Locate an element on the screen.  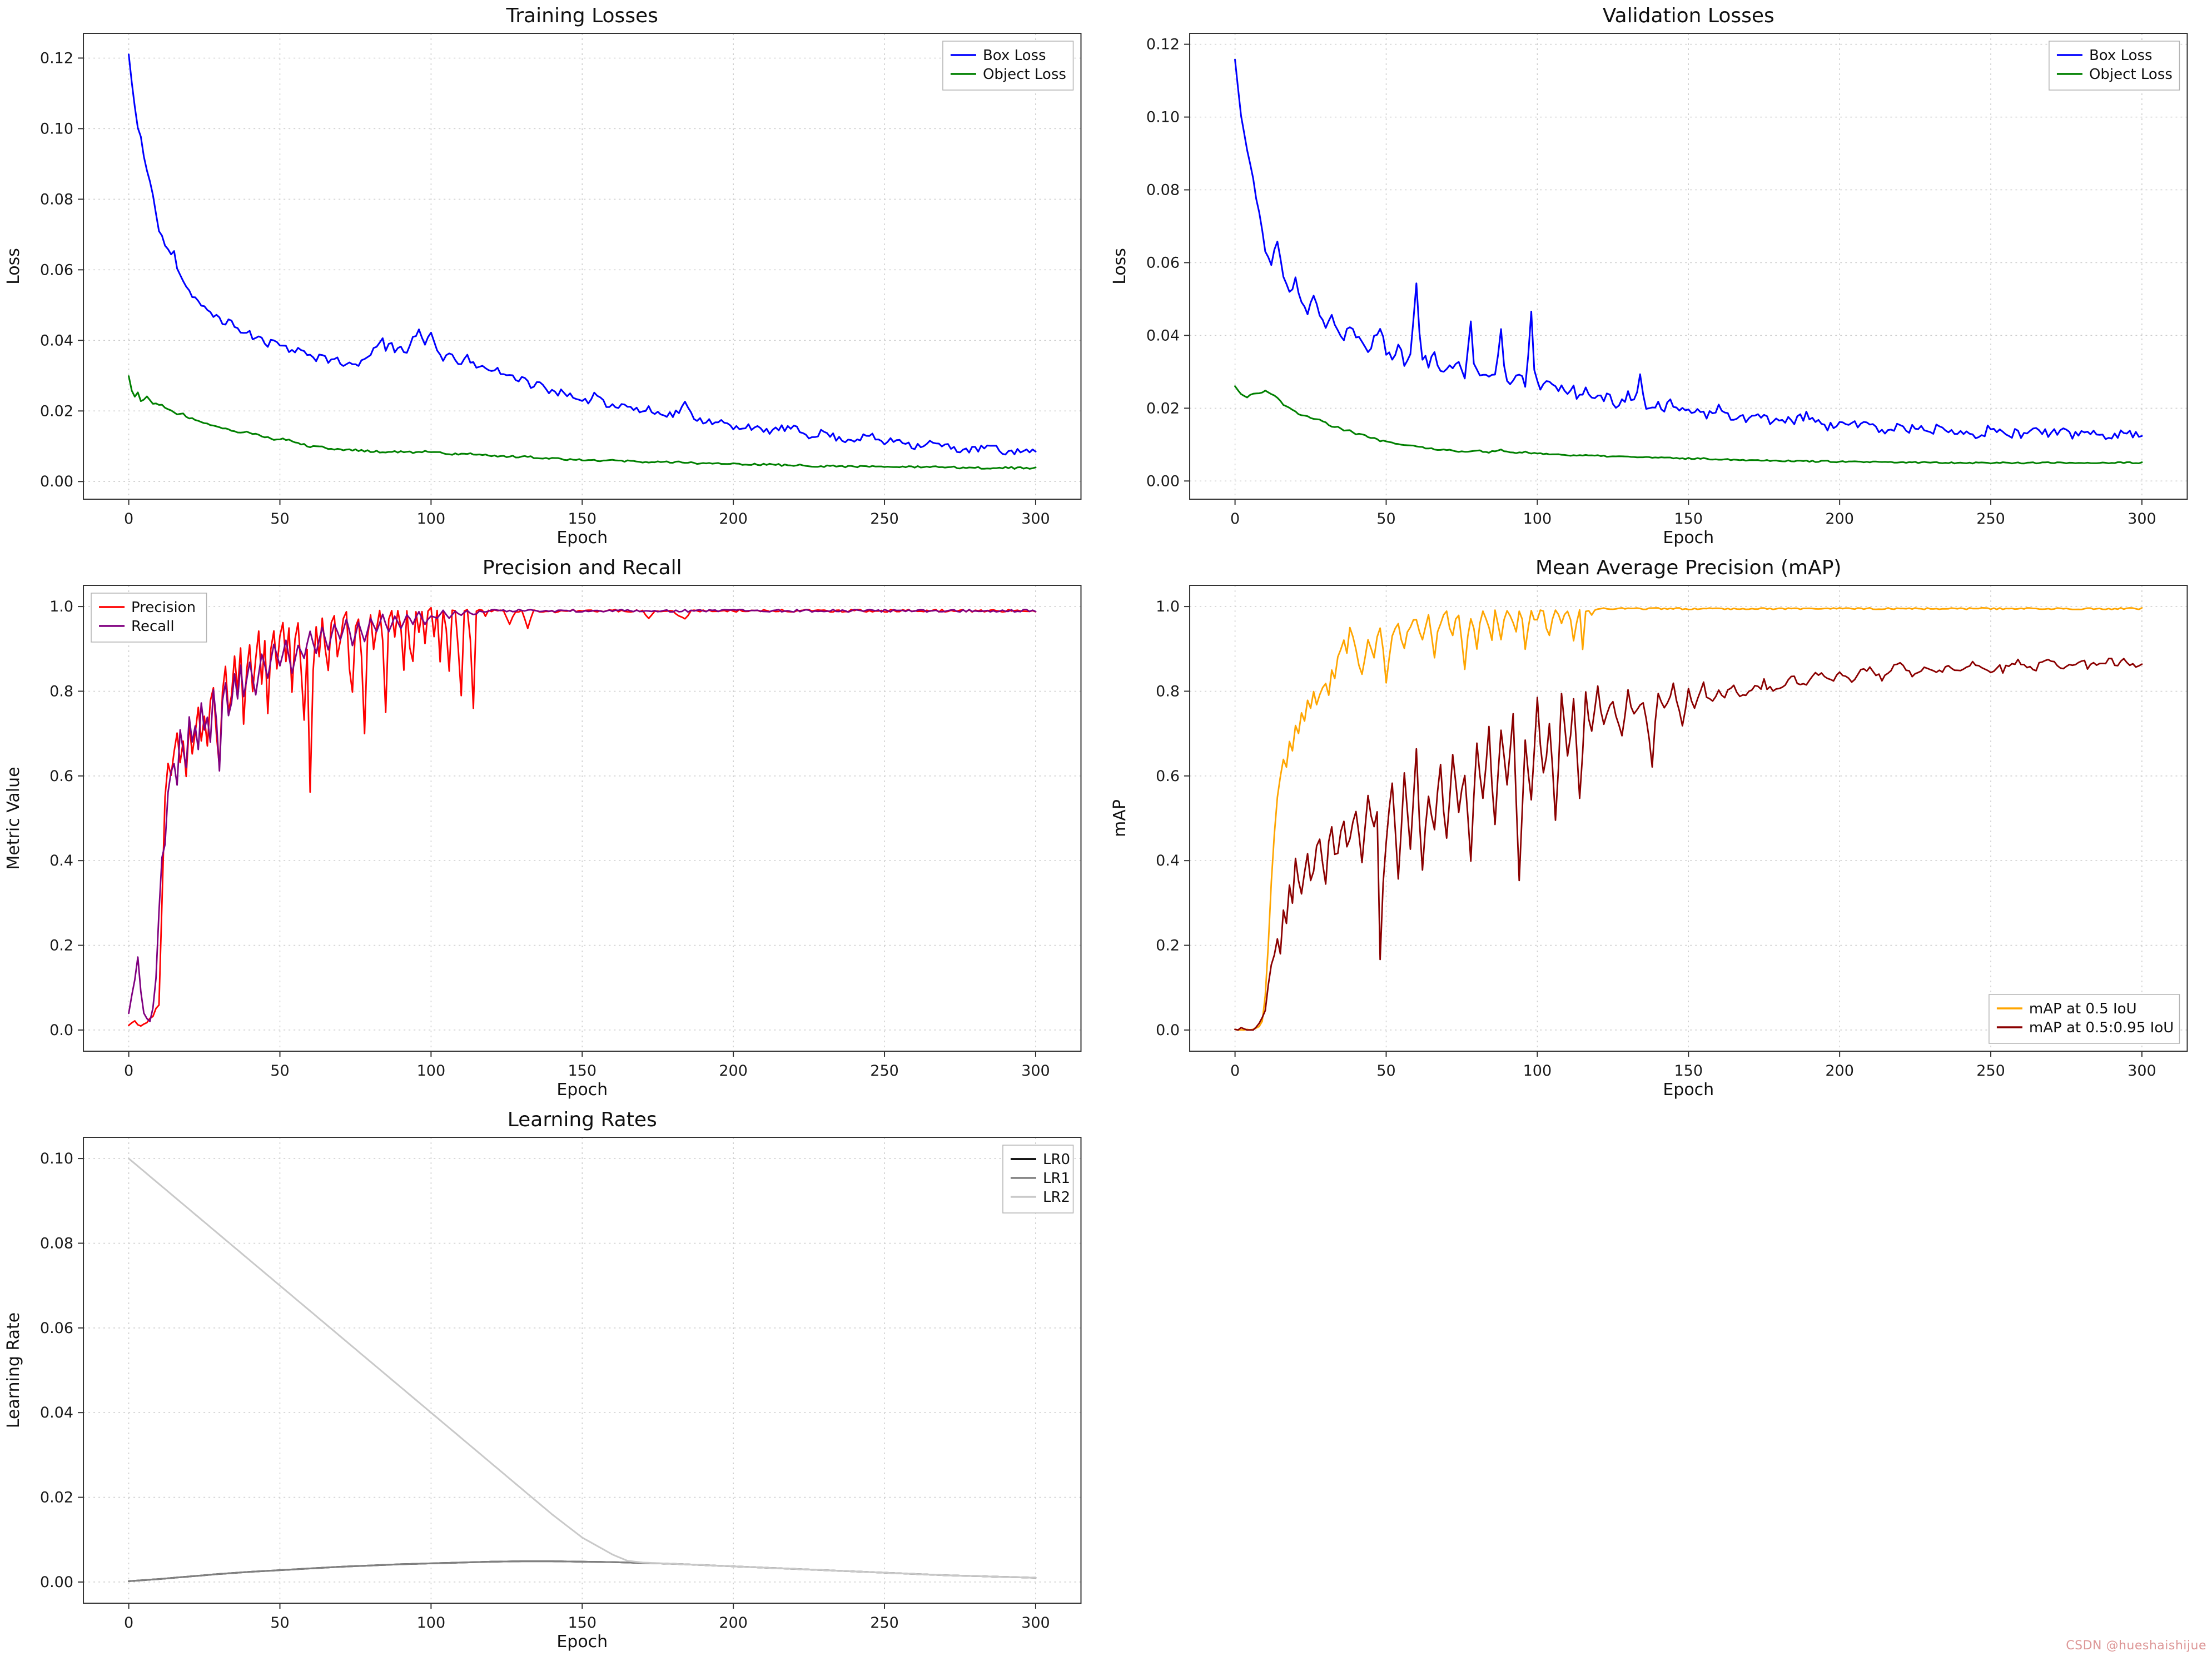
series-precision is located at coordinates (583, 816).